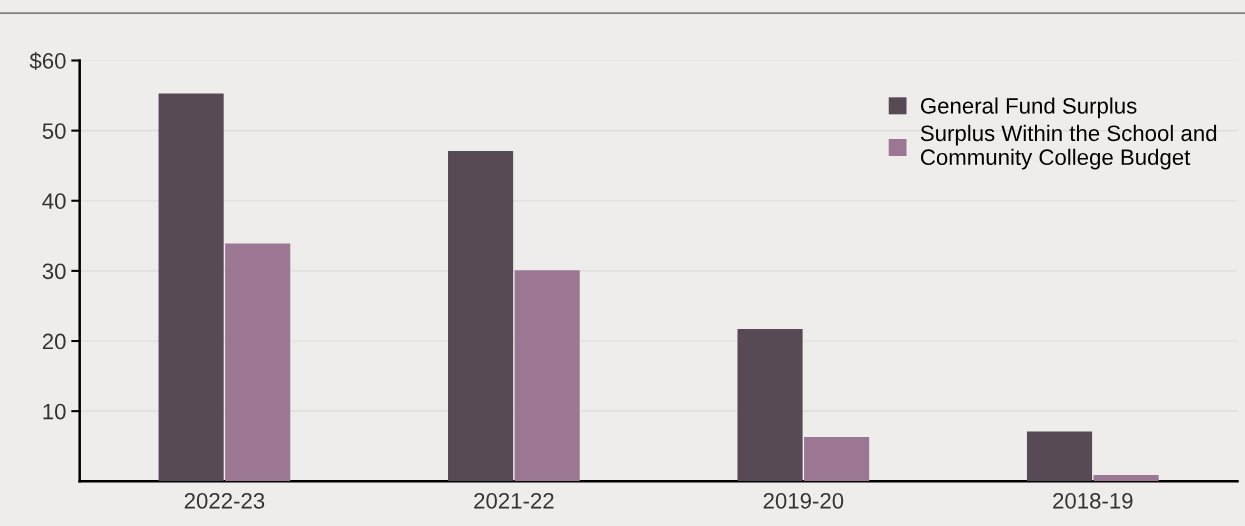 This screenshot has height=526, width=1245. What do you see at coordinates (514, 500) in the screenshot?
I see `x-tick-label: 2021-22` at bounding box center [514, 500].